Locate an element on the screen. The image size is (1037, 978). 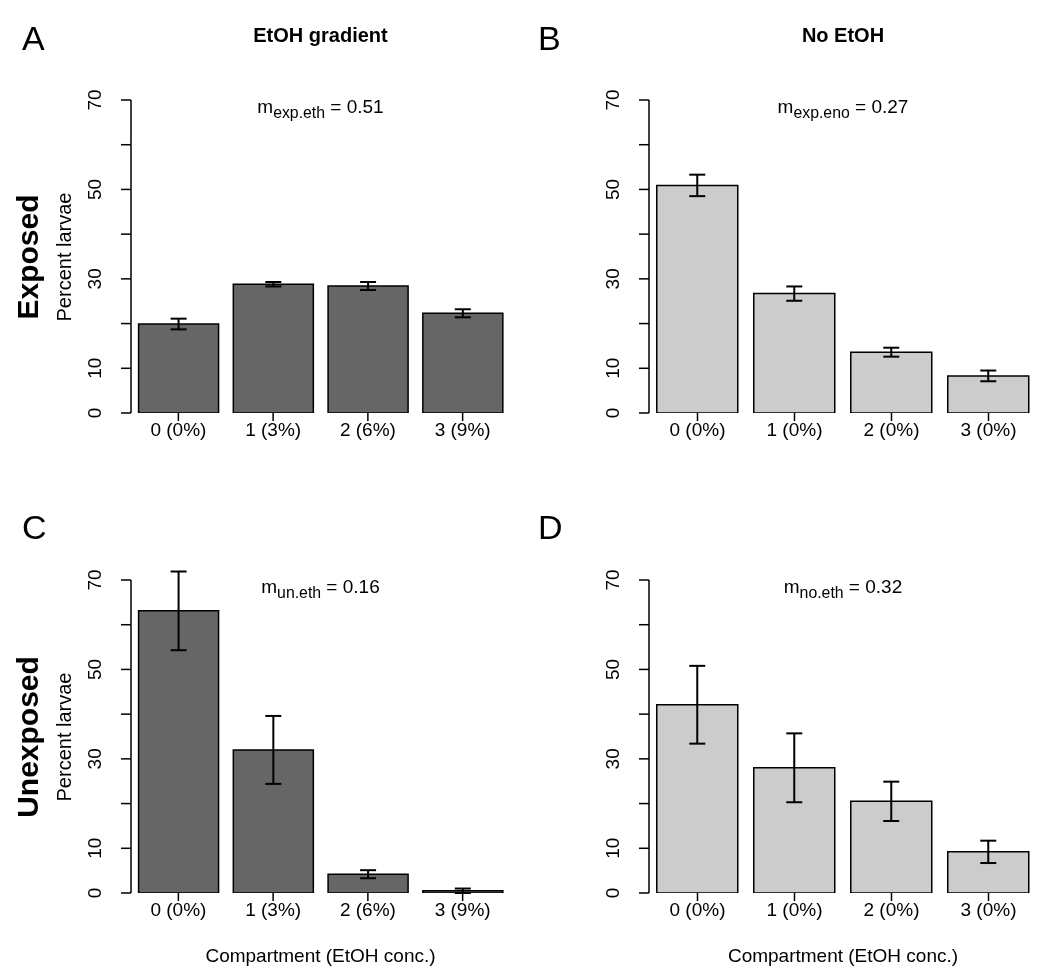
text: D is located at coordinates (550, 527).